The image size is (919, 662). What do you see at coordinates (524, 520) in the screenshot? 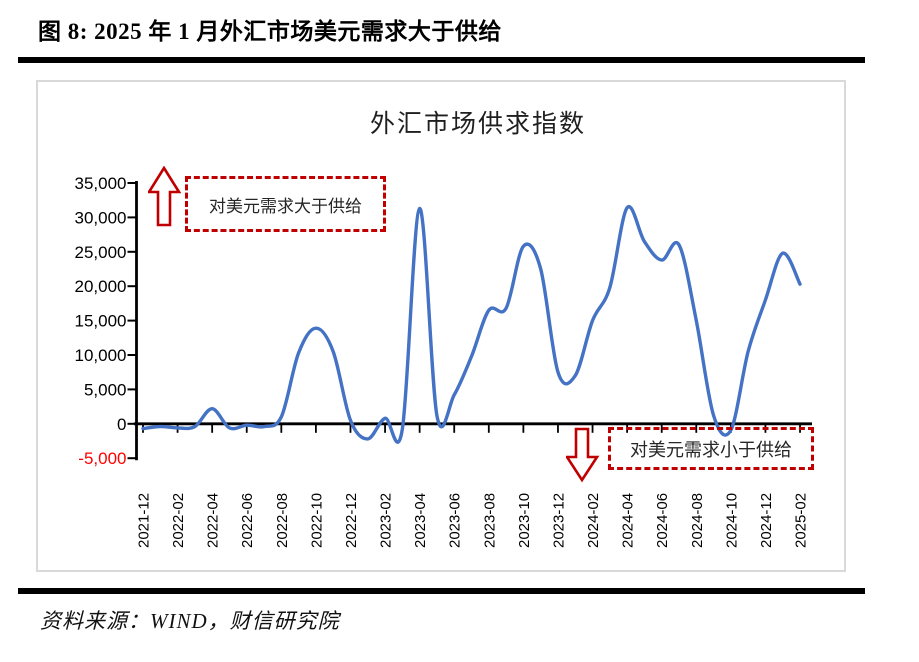
I see `x-tick-label: 2023-10` at bounding box center [524, 520].